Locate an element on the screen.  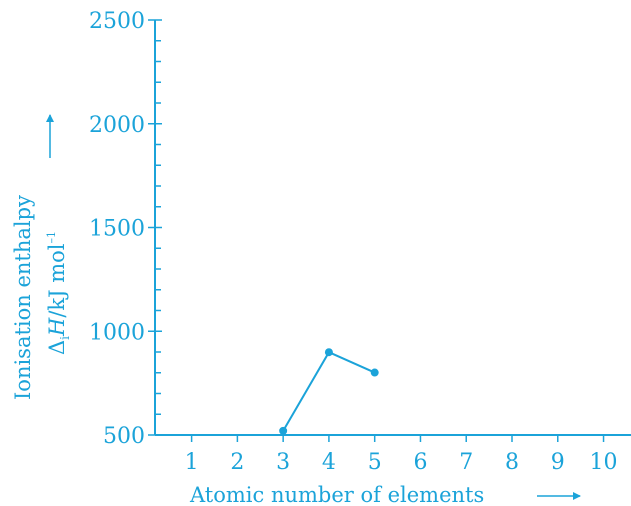
x-tick-label: 9 is located at coordinates (558, 462).